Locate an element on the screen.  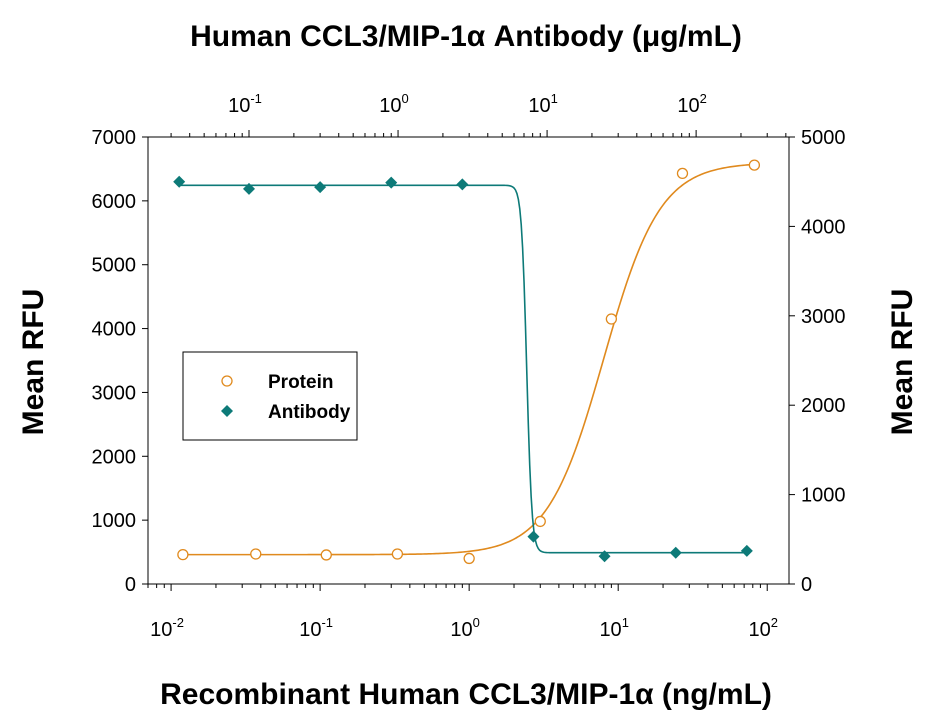
y-left-tick-label: 4000 is located at coordinates (114, 330).